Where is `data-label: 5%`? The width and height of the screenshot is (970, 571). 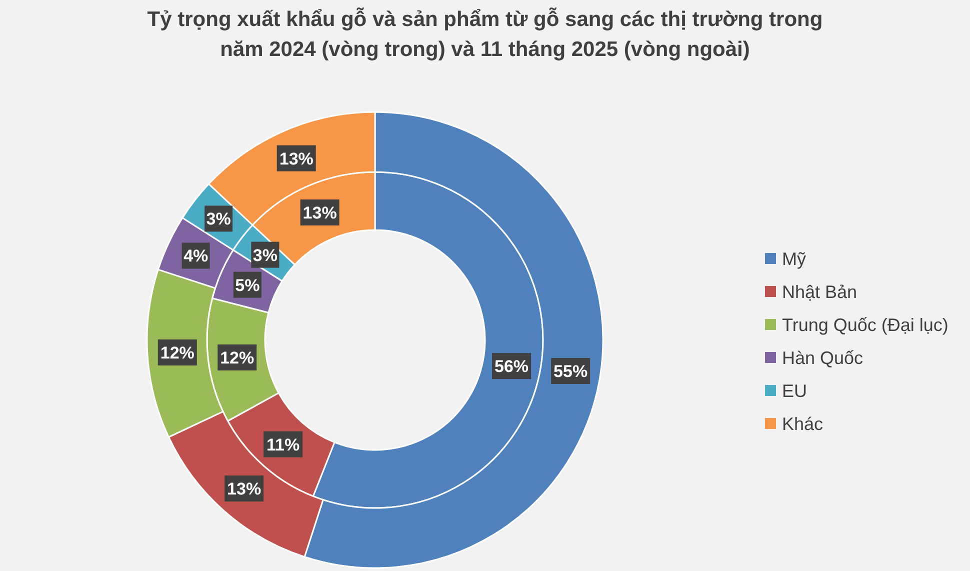 data-label: 5% is located at coordinates (247, 285).